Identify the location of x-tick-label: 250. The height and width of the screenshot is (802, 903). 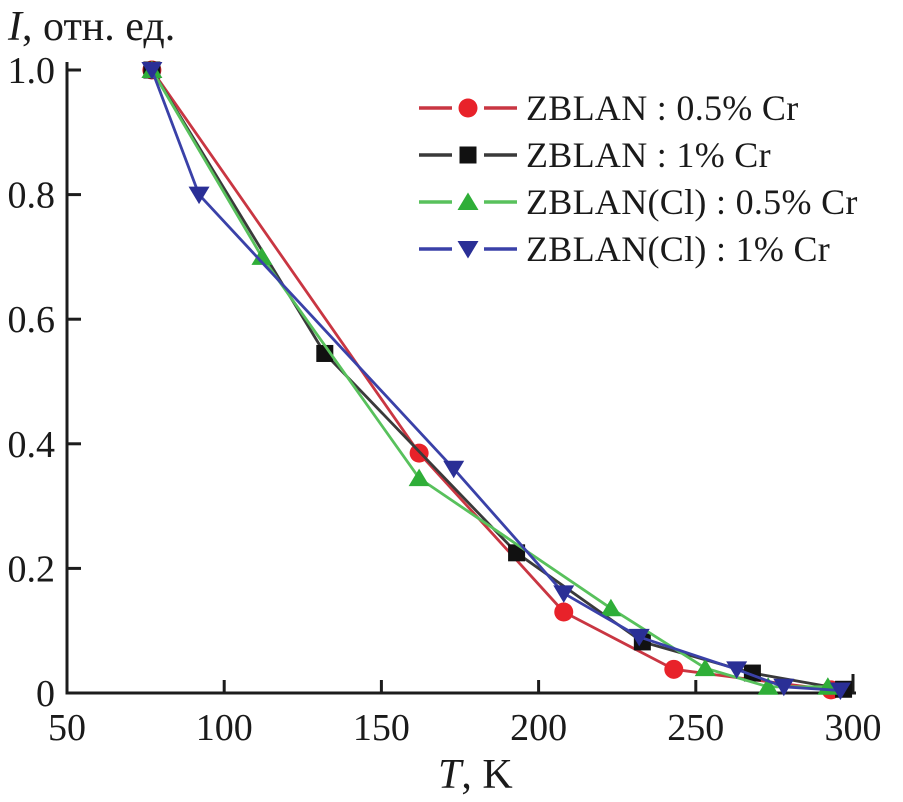
(695, 728).